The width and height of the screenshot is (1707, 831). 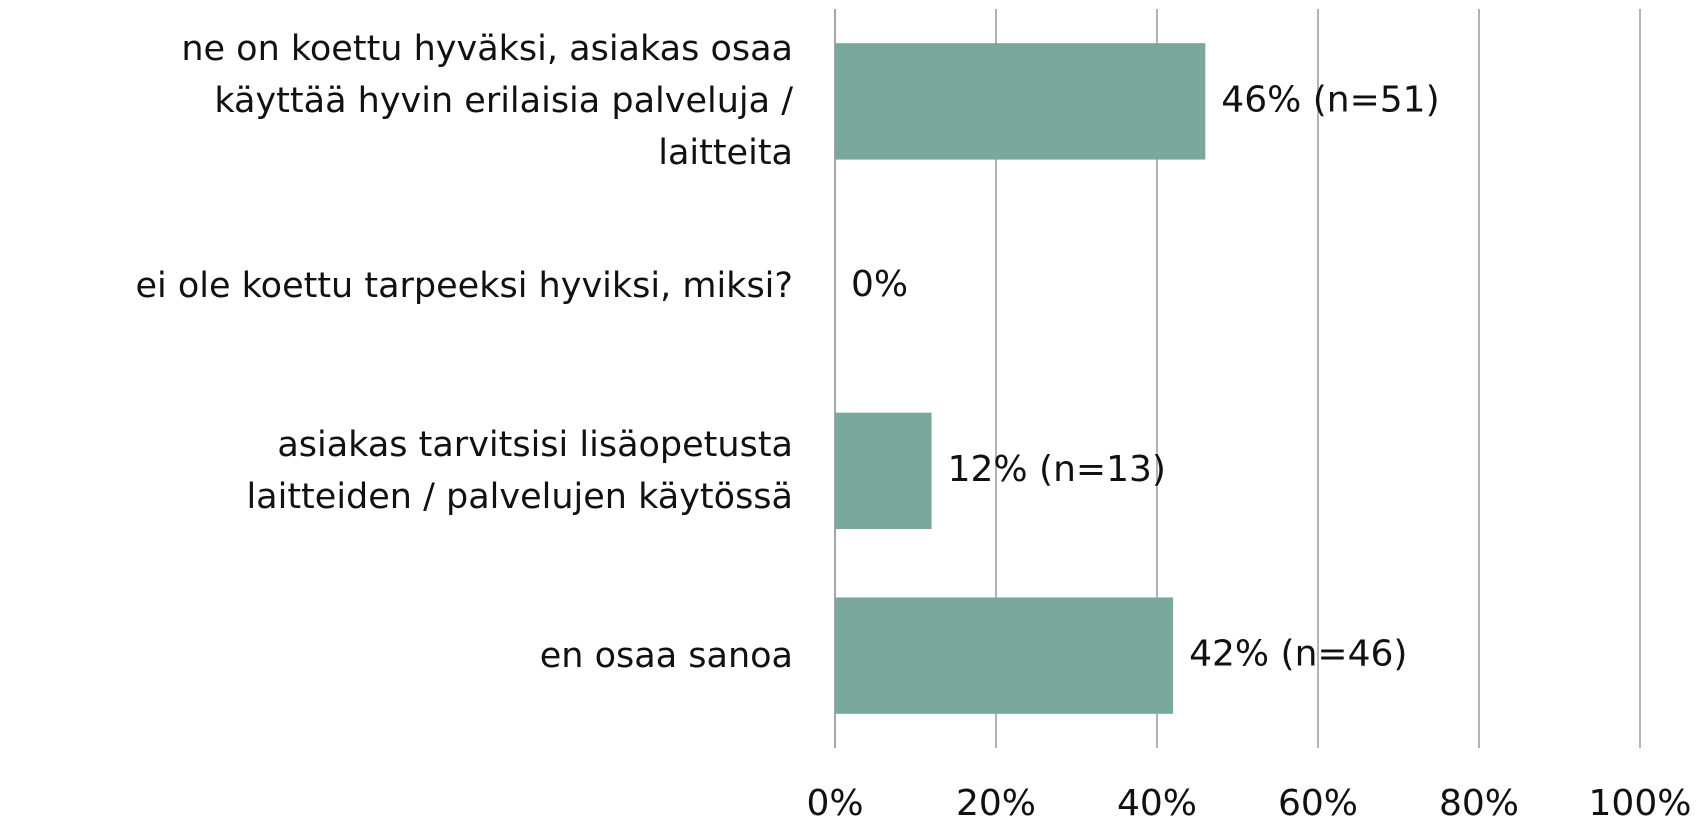 What do you see at coordinates (400, 655) in the screenshot?
I see `category-label: en osaa sanoa` at bounding box center [400, 655].